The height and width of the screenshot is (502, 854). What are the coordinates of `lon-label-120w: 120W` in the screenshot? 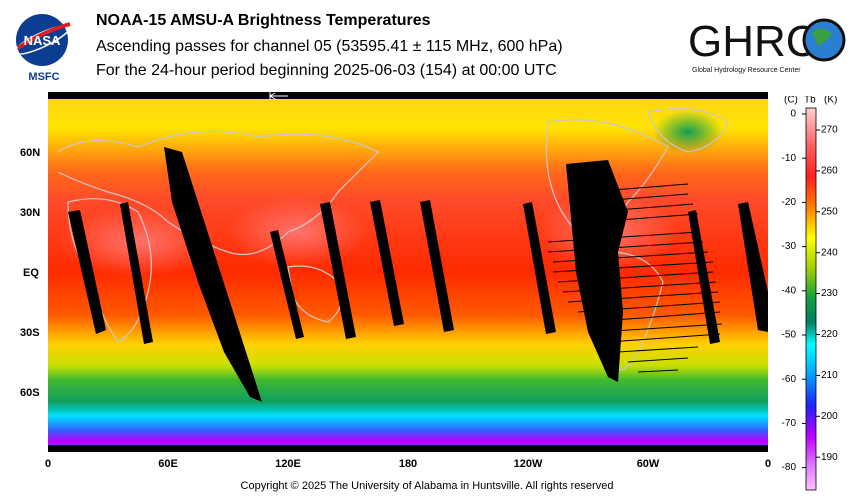 It's located at (528, 464).